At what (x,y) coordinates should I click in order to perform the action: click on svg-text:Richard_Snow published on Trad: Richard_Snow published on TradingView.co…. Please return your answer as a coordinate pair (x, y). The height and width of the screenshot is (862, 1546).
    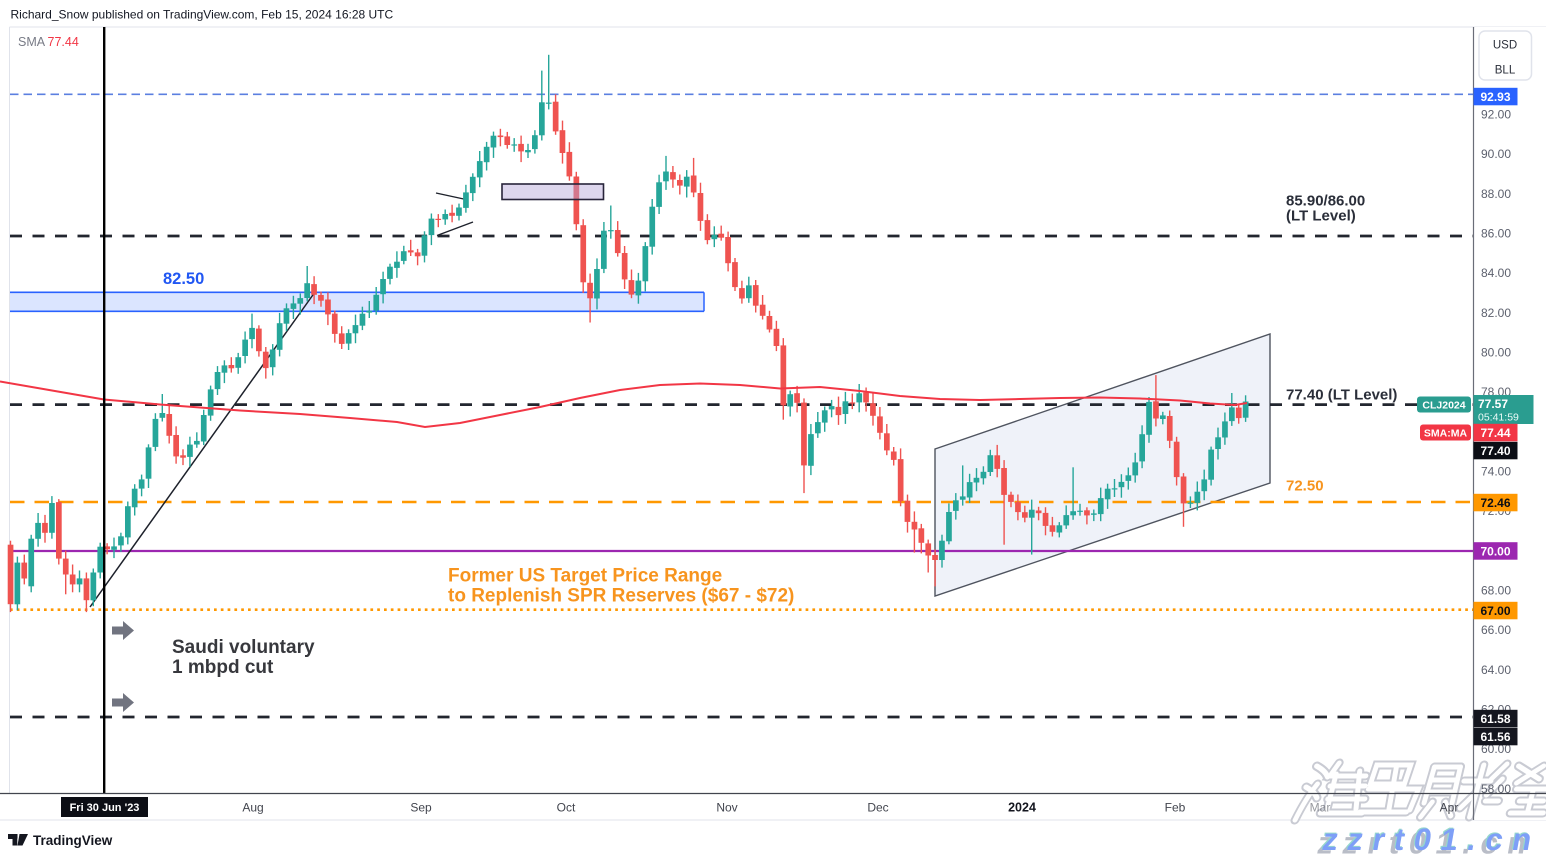
    Looking at the image, I should click on (202, 15).